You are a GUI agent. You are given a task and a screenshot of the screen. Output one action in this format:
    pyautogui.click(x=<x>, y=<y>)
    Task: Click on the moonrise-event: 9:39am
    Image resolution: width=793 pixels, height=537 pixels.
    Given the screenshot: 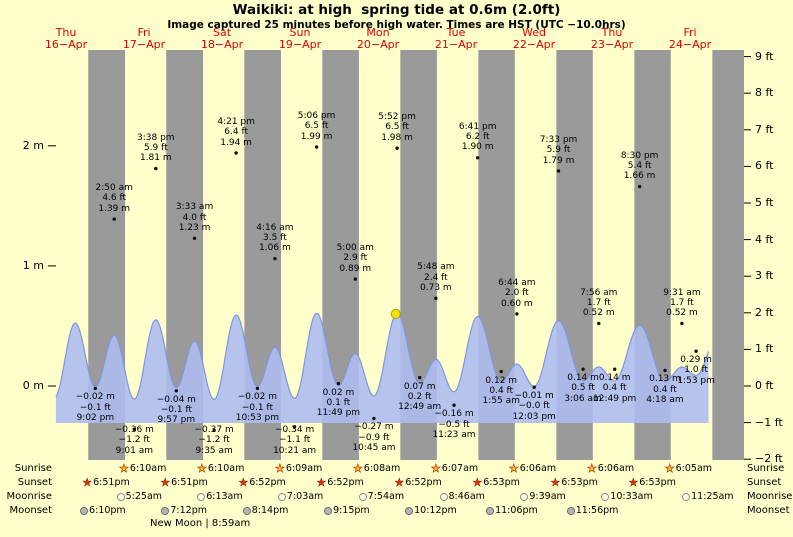 What is the action you would take?
    pyautogui.click(x=543, y=496)
    